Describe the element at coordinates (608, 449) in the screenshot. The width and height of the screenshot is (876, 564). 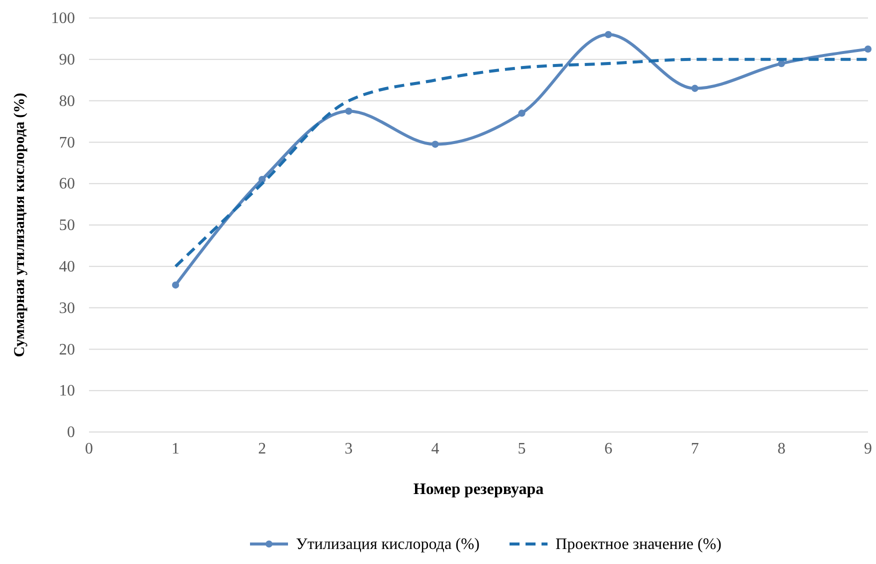
I see `x-tick-label: 6` at that location.